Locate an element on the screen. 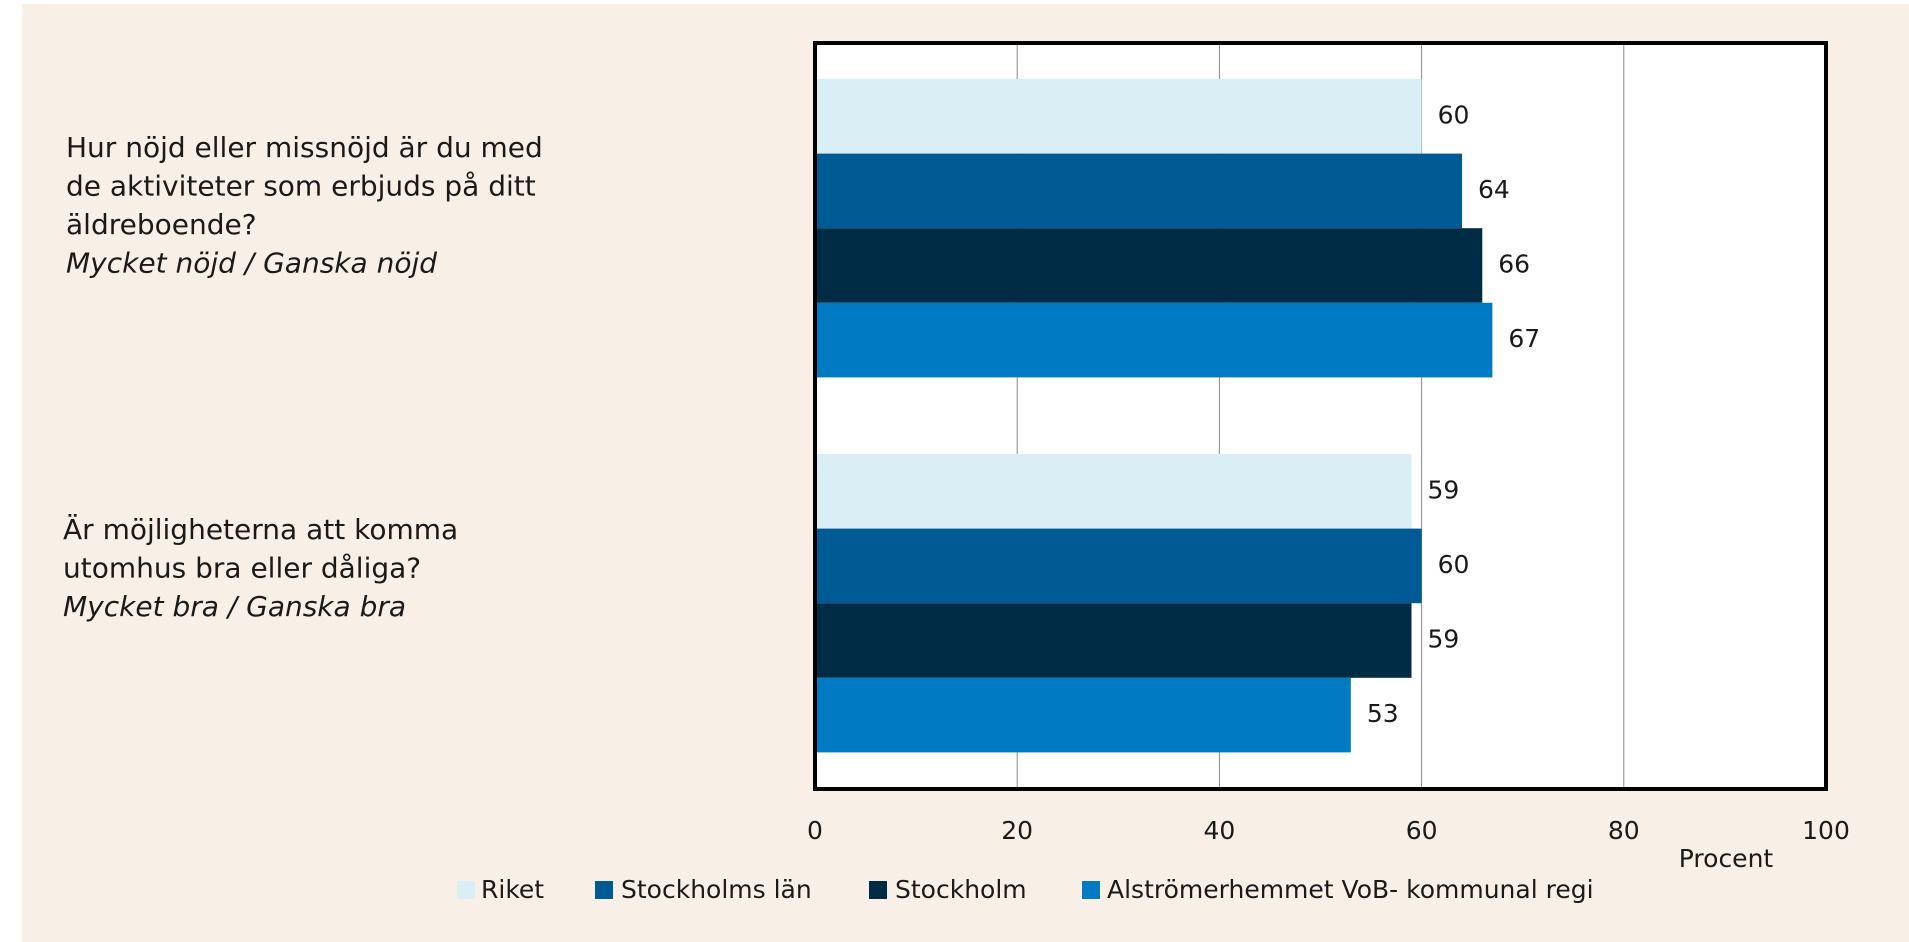 The image size is (1909, 942). legend-label: Stockholm is located at coordinates (961, 889).